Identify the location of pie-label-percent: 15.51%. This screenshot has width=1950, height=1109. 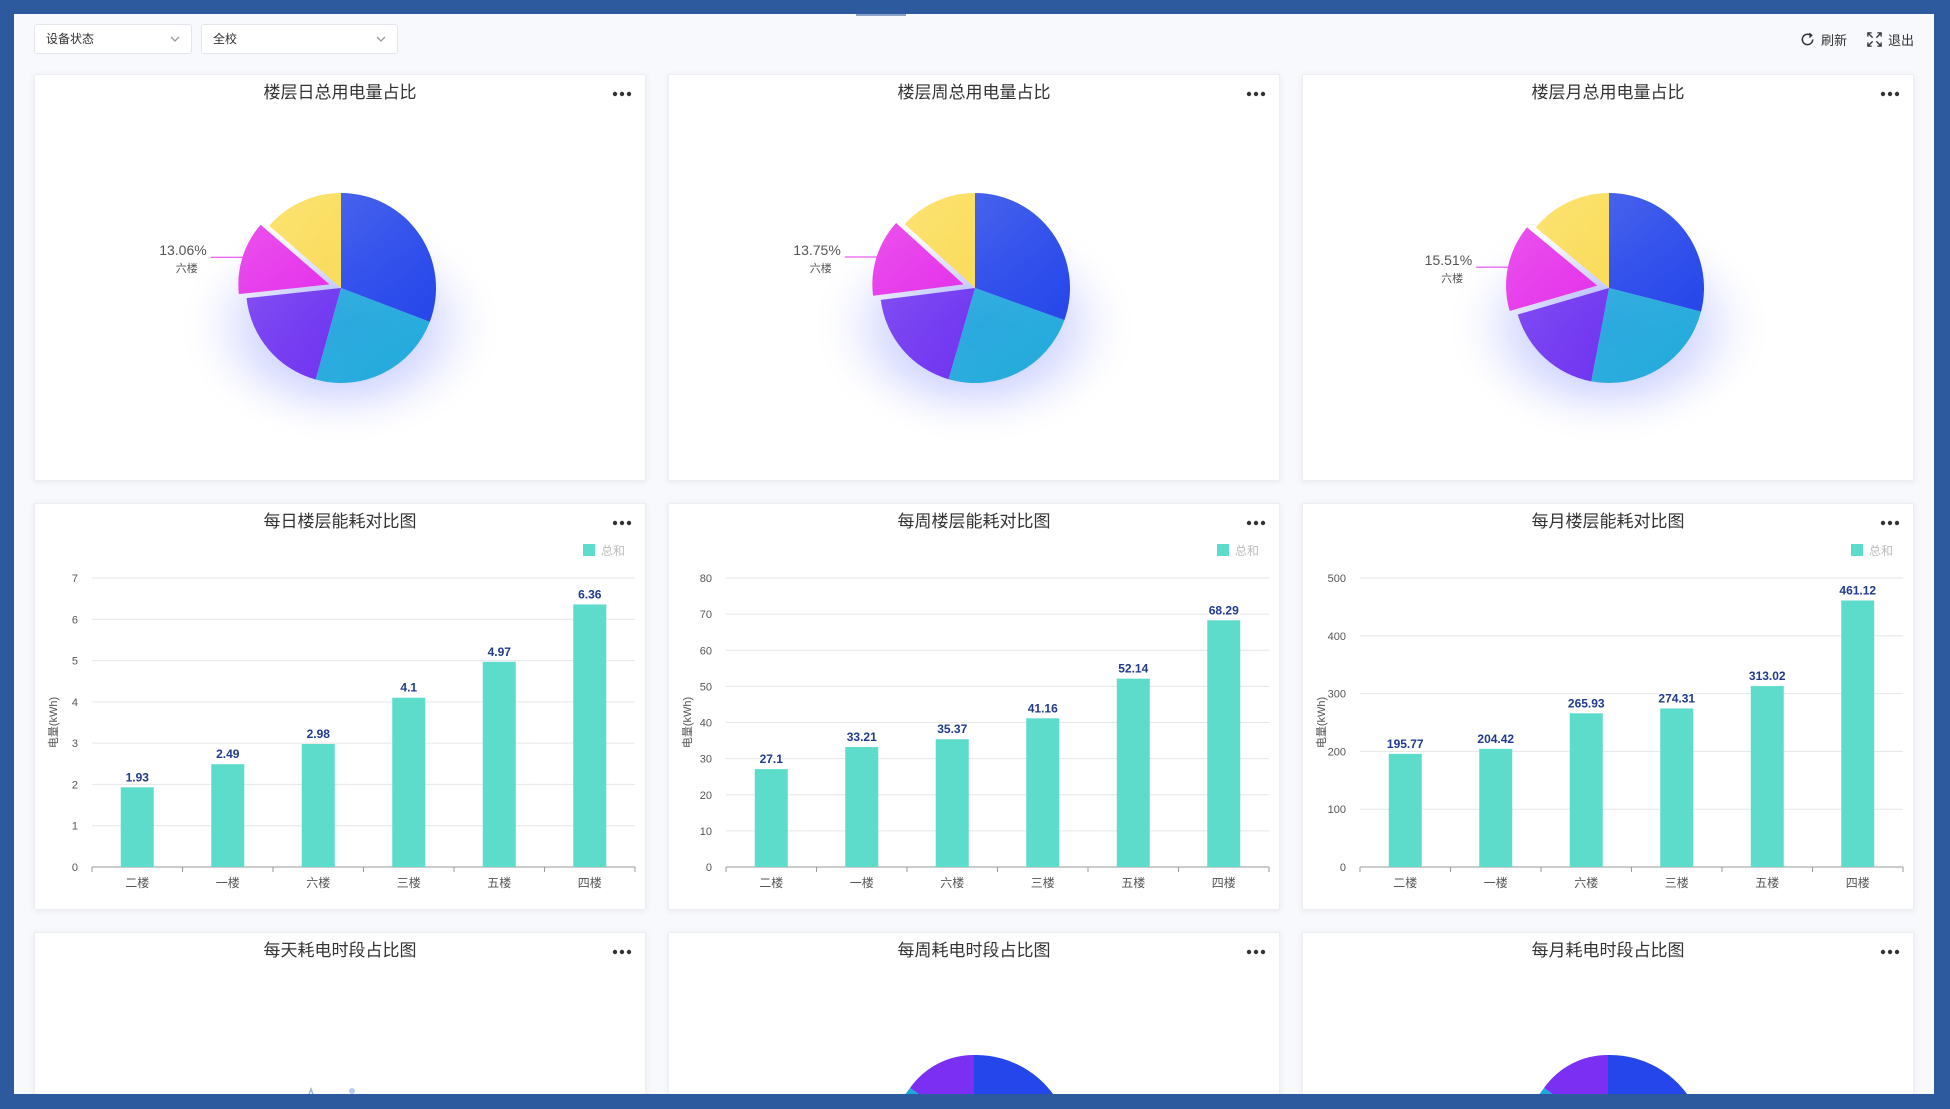
(1448, 260).